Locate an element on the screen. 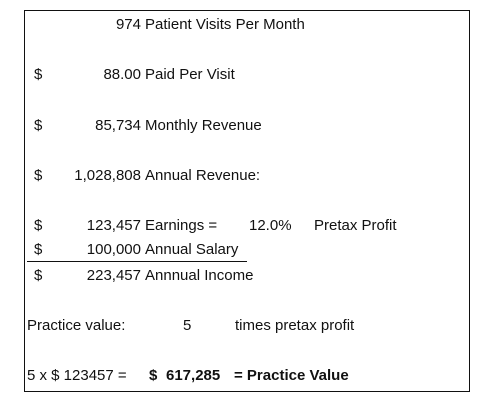 This screenshot has height=406, width=495. practice-multiplier: 5 is located at coordinates (187, 325).